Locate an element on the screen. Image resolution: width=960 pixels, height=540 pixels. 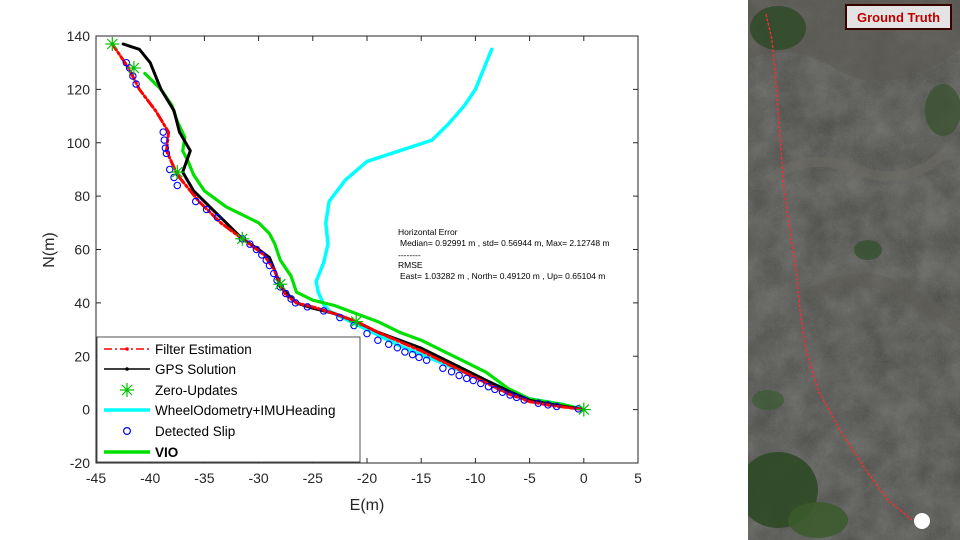
legend-entry-zero-updates: Zero-Updates is located at coordinates (179, 390).